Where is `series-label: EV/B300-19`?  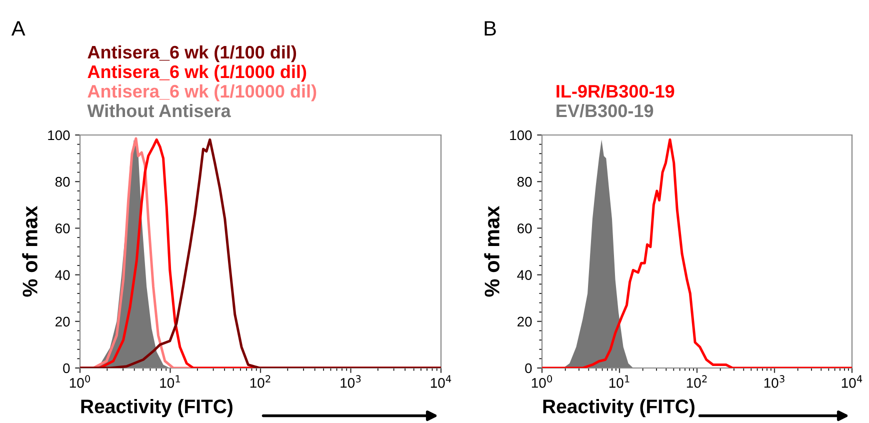
series-label: EV/B300-19 is located at coordinates (605, 111).